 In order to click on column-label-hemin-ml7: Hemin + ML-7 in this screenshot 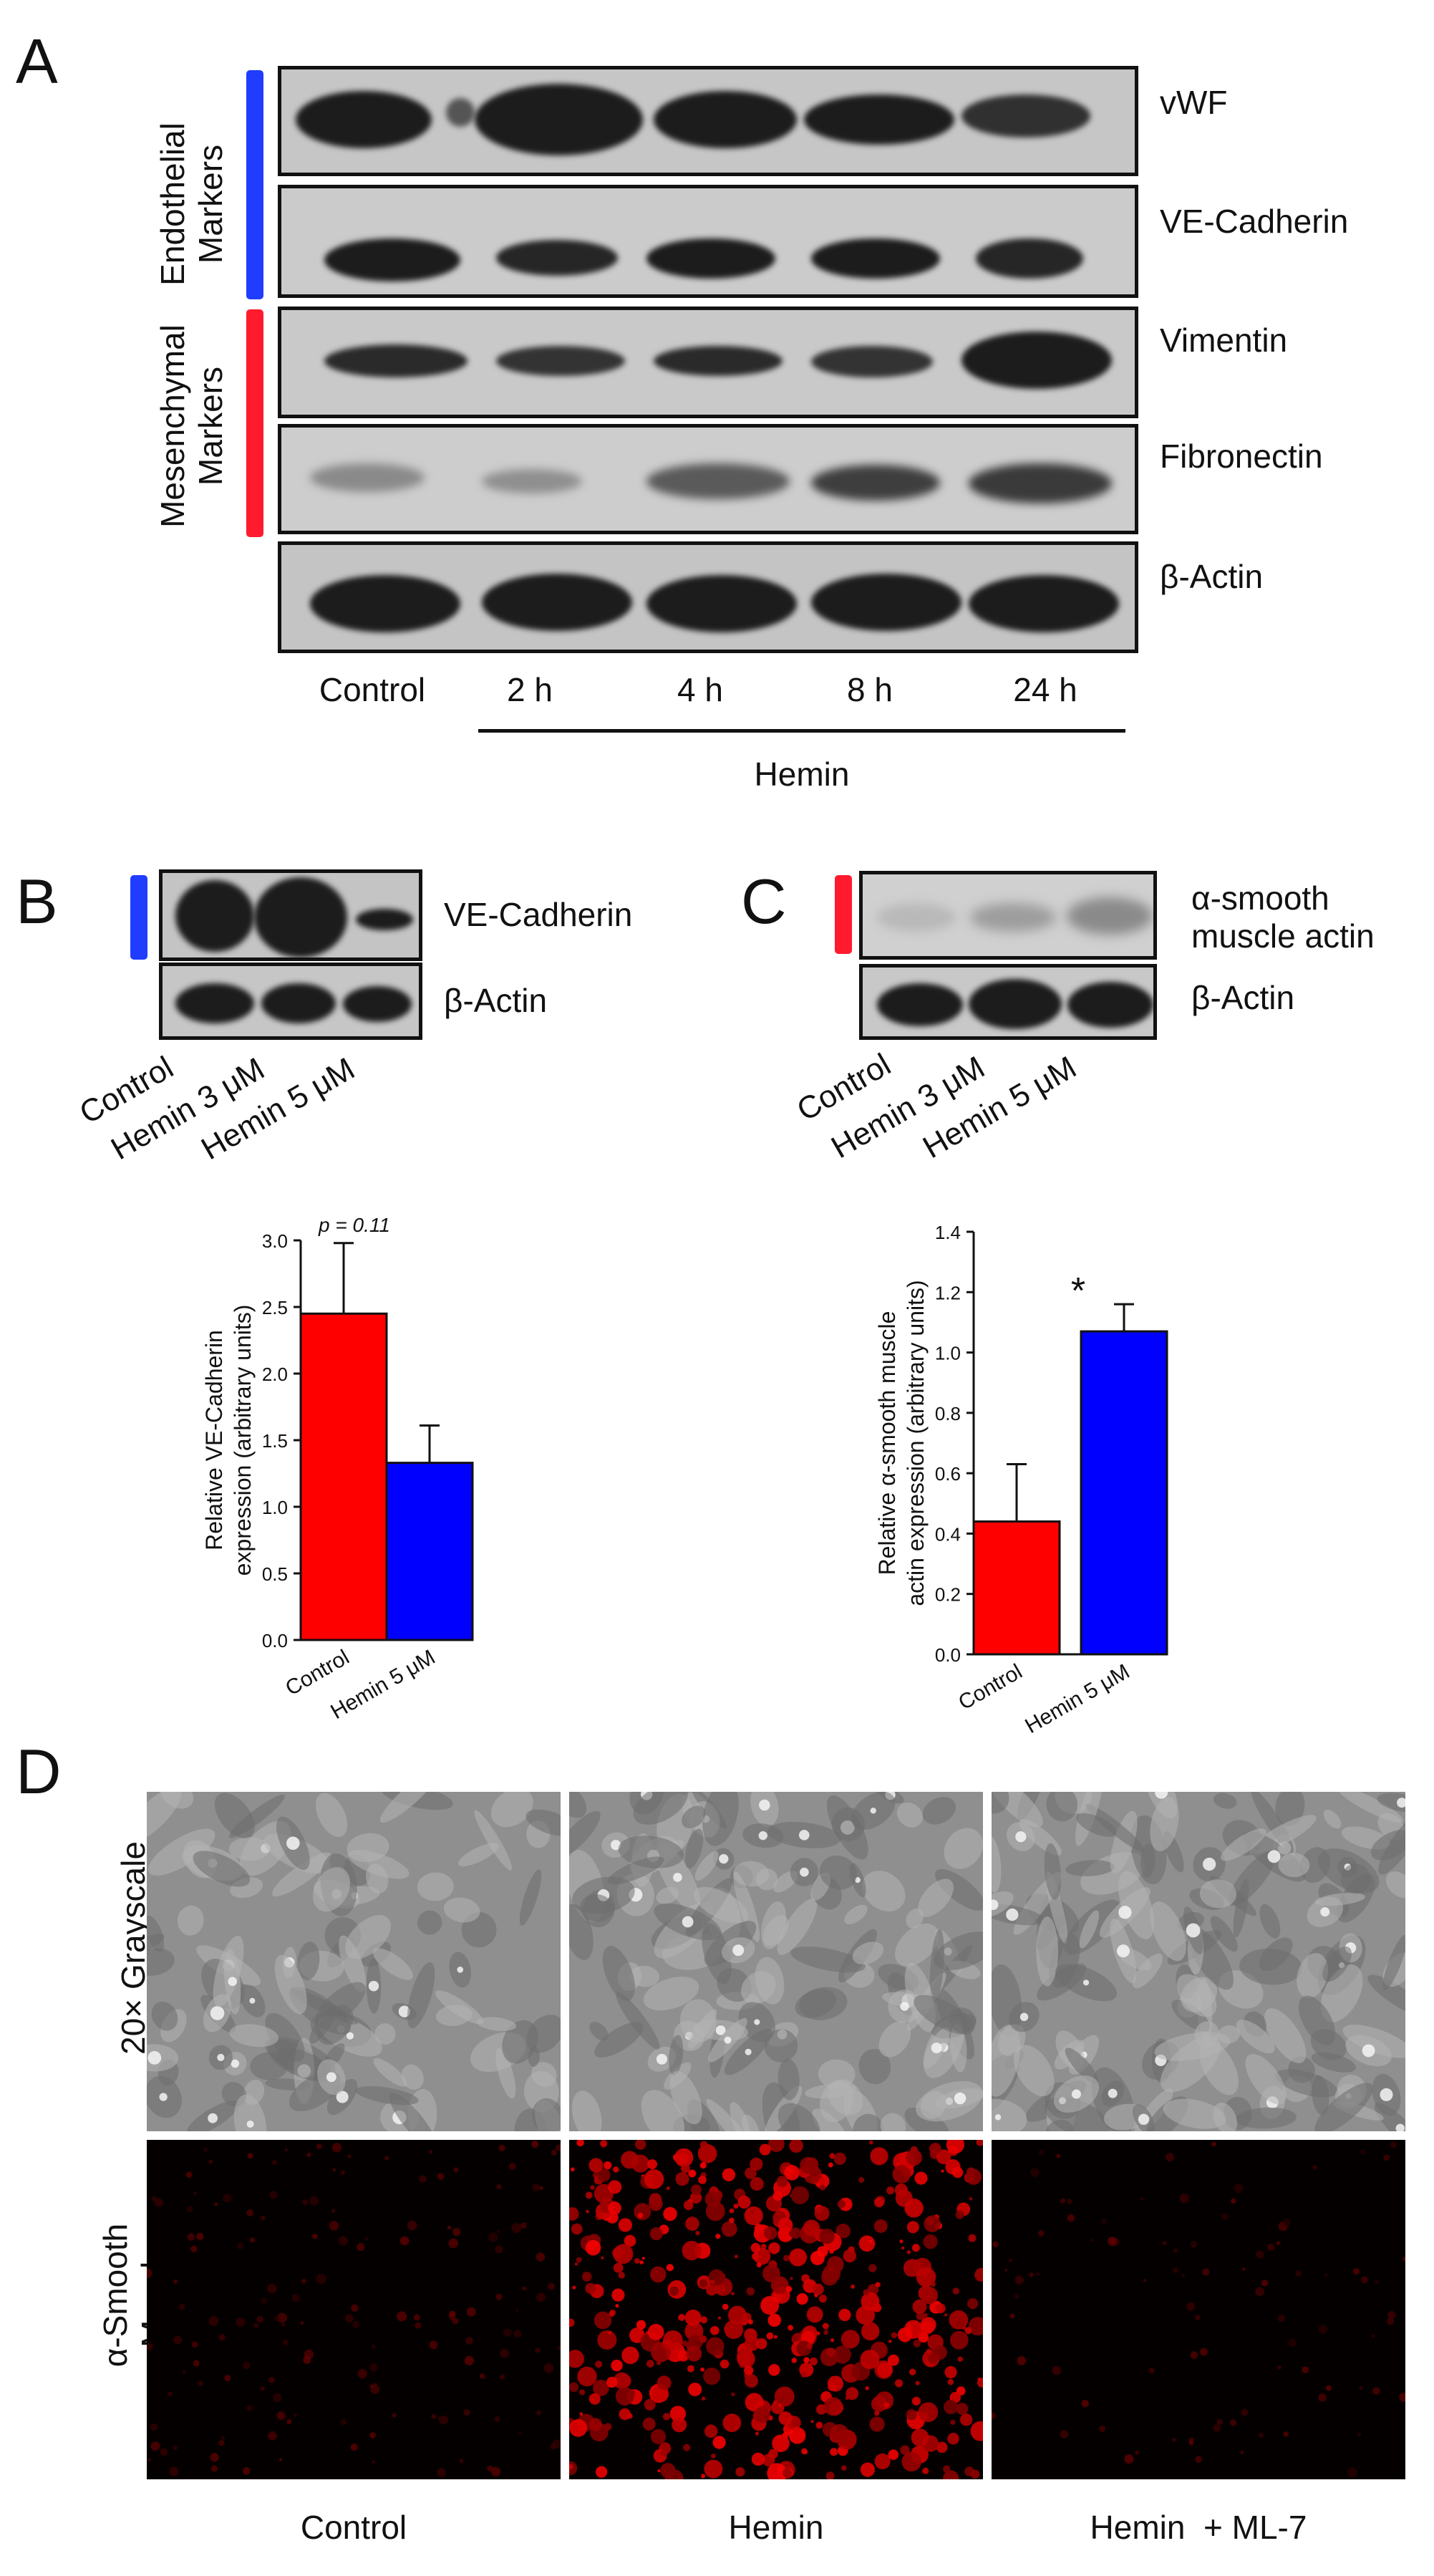, I will do `click(1198, 2527)`.